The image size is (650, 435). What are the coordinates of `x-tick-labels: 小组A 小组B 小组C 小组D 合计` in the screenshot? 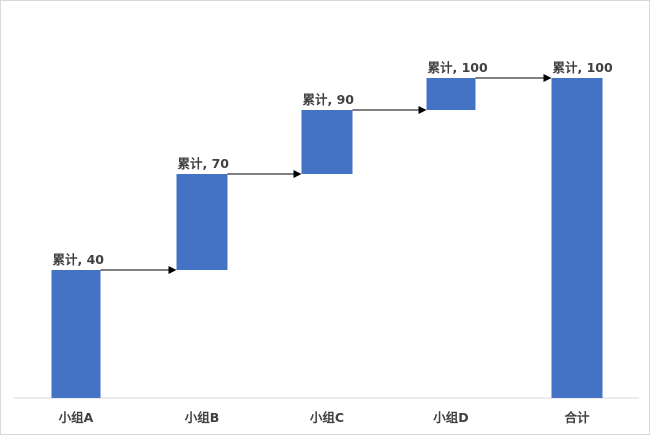 It's located at (324, 417).